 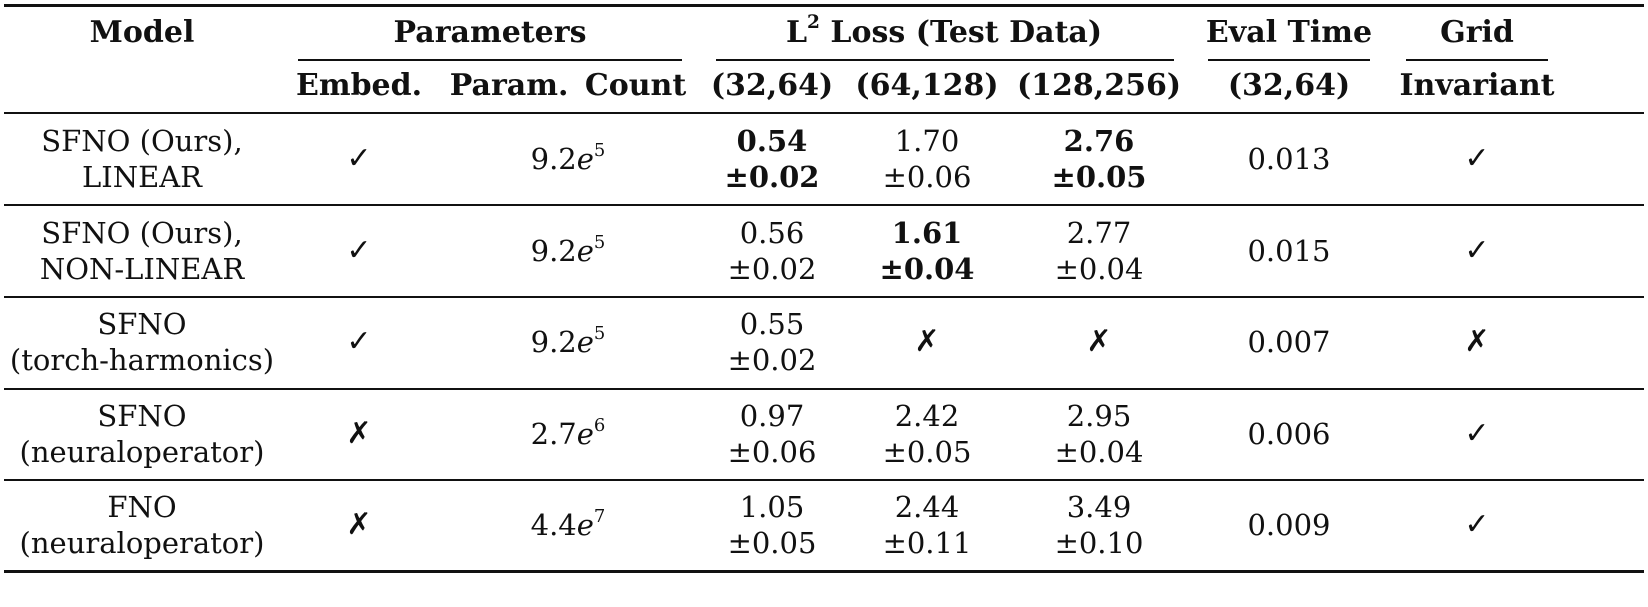 I want to click on loss-mean: 2.95, so click(x=1099, y=416).